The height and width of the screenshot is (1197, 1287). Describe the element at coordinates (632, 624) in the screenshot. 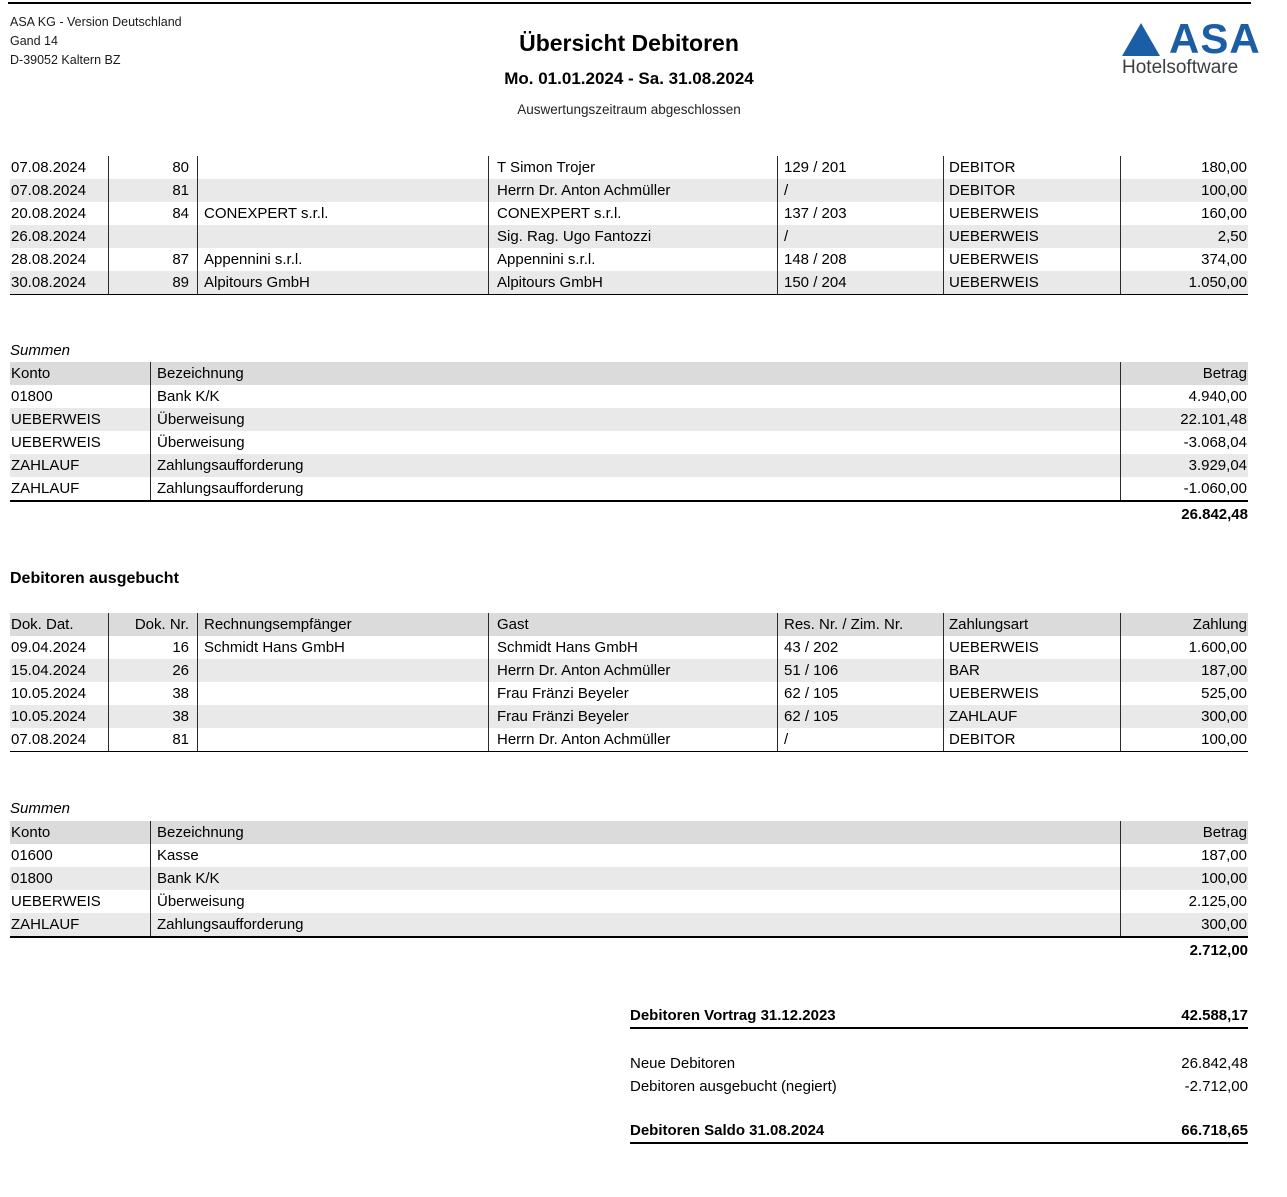

I see `column-header-cell: Gast` at that location.